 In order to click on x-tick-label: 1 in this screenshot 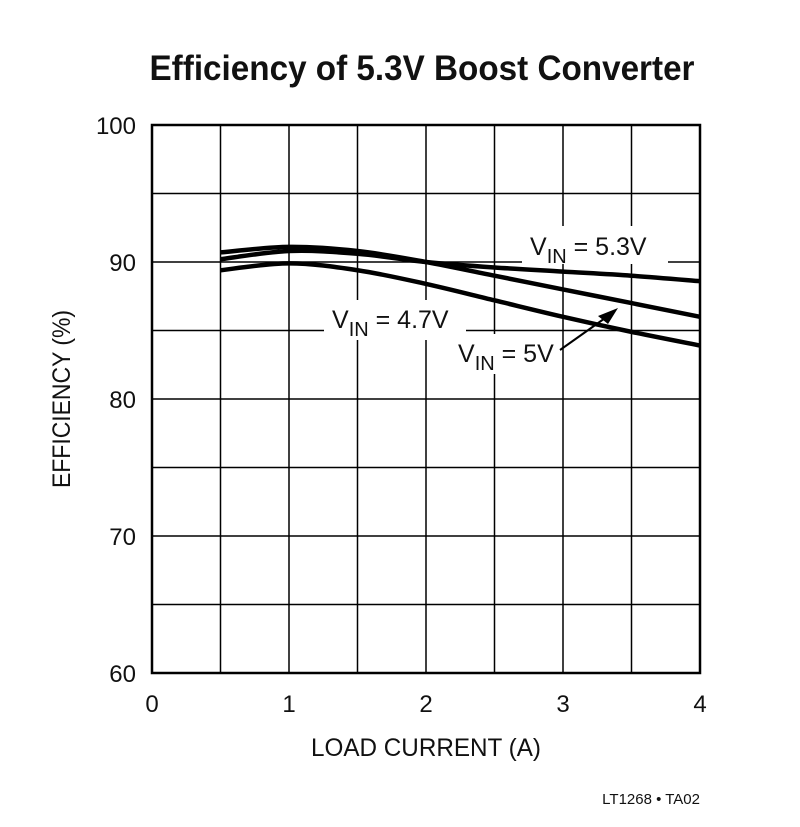, I will do `click(288, 704)`.